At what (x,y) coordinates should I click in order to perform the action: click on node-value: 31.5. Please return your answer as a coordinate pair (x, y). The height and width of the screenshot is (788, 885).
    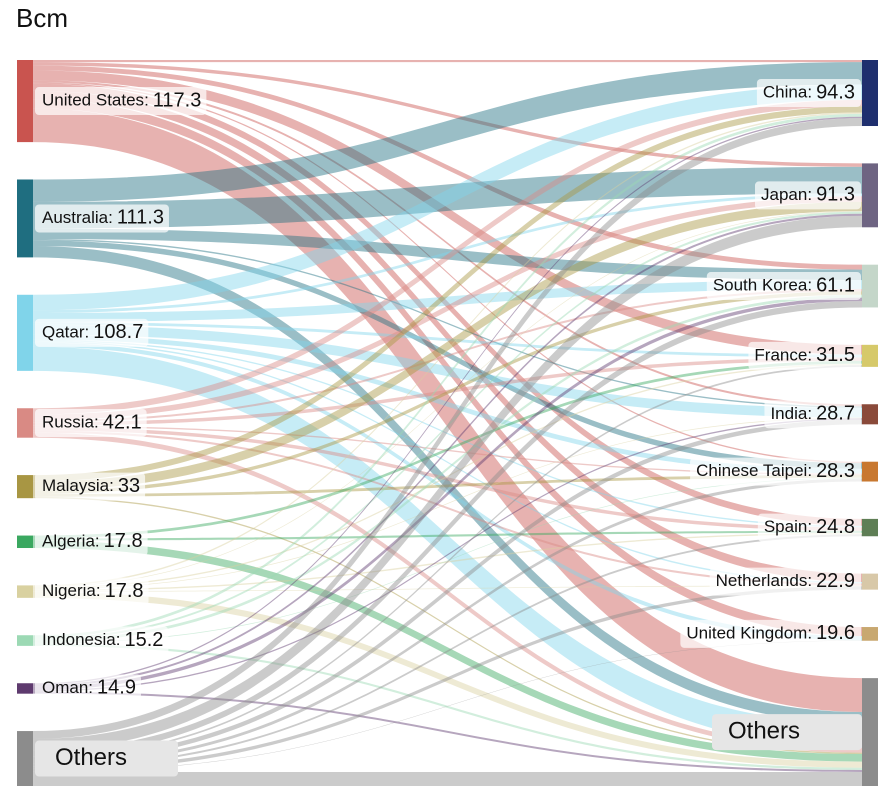
    Looking at the image, I should click on (835, 355).